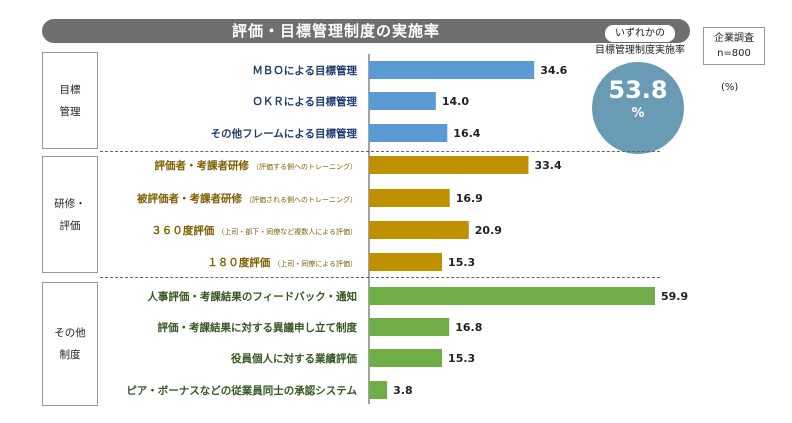 The width and height of the screenshot is (792, 423). What do you see at coordinates (466, 133) in the screenshot?
I see `bar-value-label: 16.4` at bounding box center [466, 133].